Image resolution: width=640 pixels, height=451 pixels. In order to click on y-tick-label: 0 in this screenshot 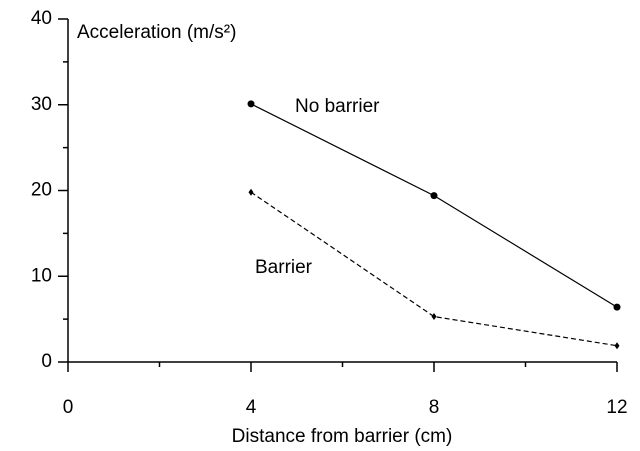, I will do `click(46, 361)`.